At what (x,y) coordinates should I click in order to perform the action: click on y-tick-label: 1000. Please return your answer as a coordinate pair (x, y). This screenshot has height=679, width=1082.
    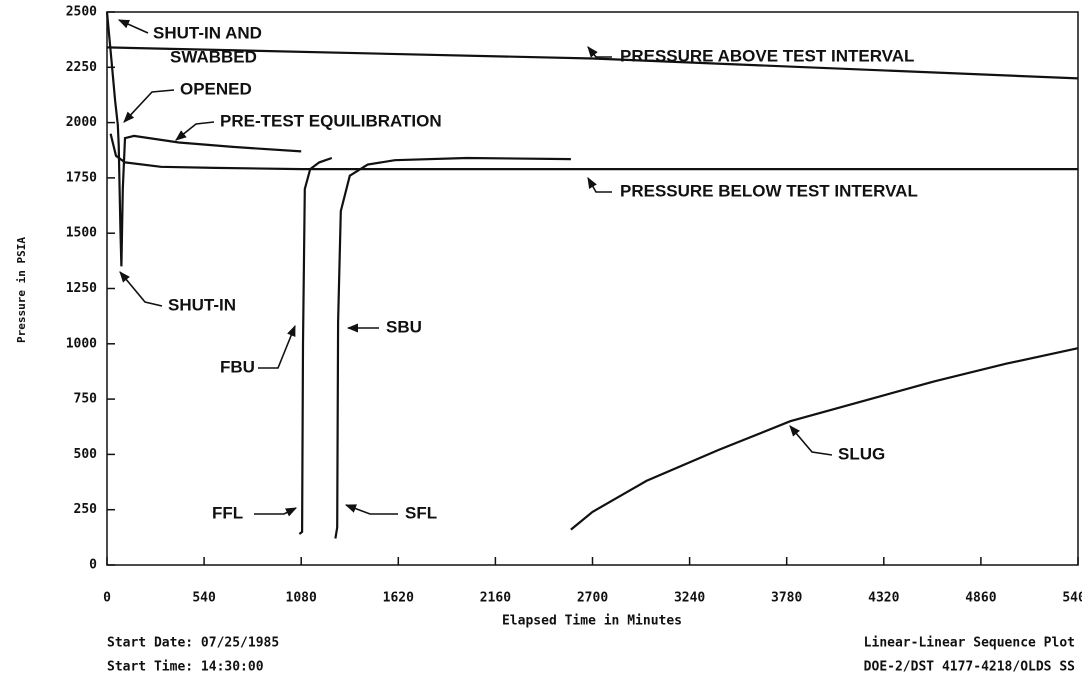
    Looking at the image, I should click on (81, 343).